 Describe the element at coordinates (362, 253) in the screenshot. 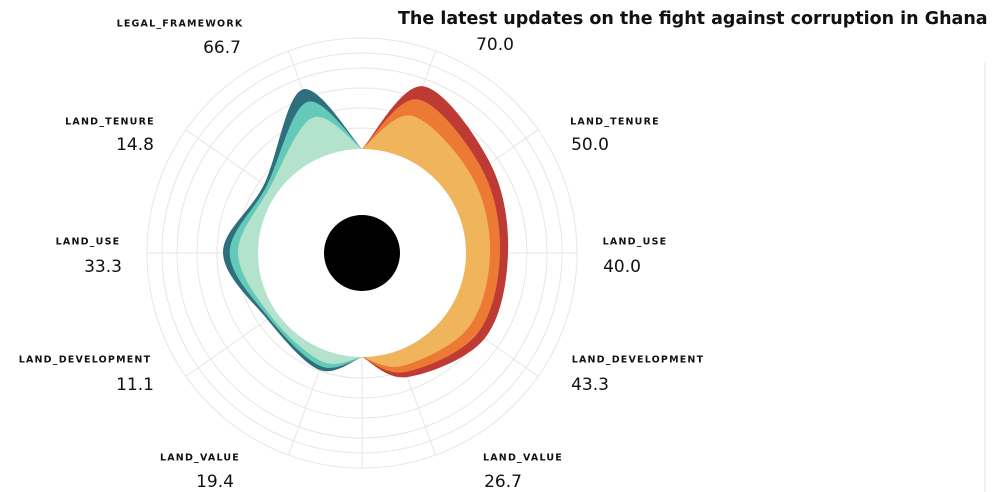

I see `center-dot` at that location.